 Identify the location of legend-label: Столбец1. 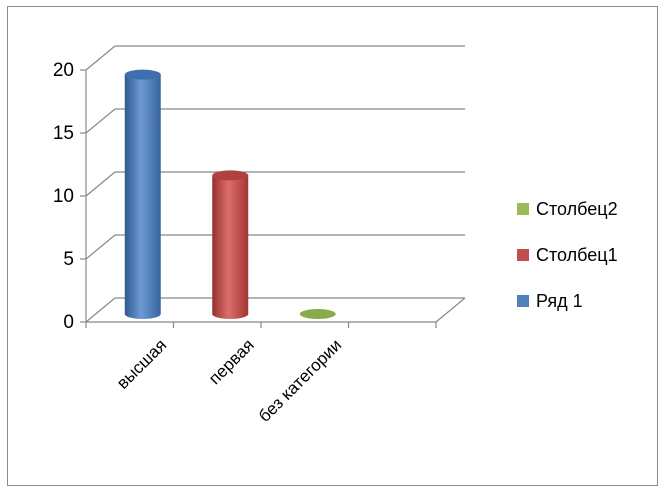
(577, 255).